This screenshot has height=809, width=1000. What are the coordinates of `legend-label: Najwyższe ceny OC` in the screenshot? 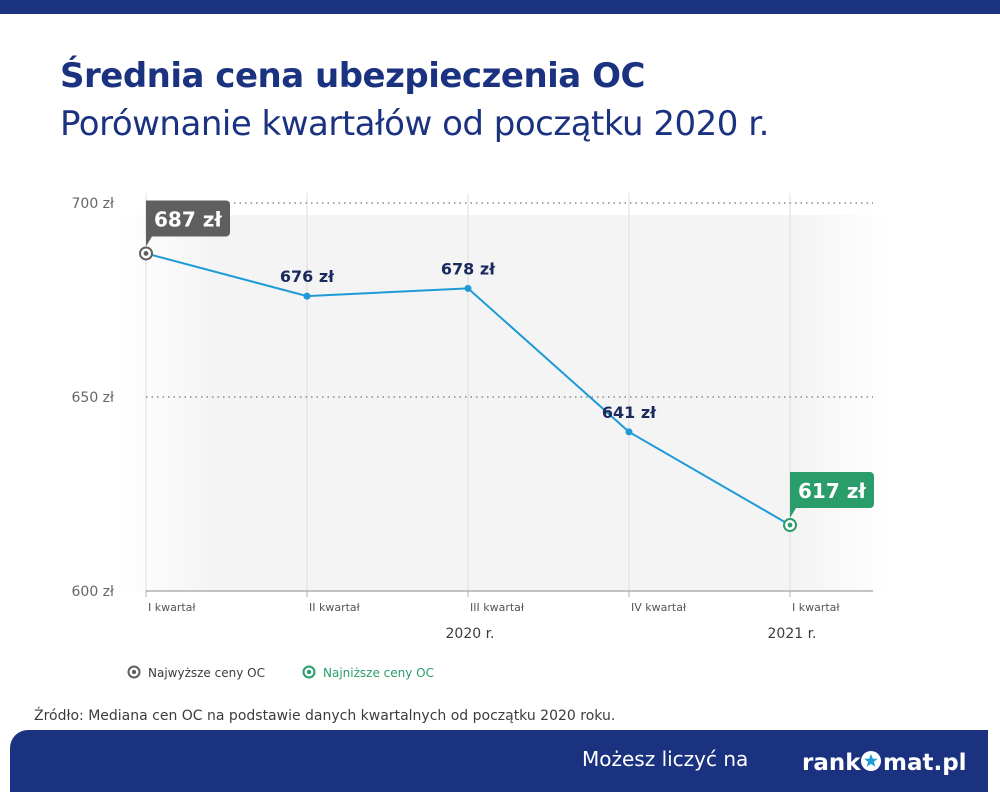 It's located at (206, 673).